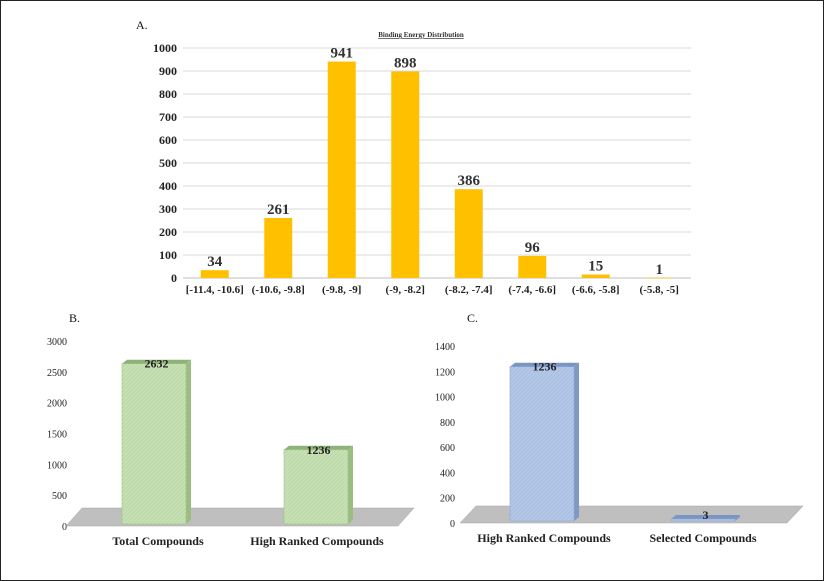 This screenshot has height=581, width=824. What do you see at coordinates (57, 373) in the screenshot?
I see `y-tick-label-b: 2500` at bounding box center [57, 373].